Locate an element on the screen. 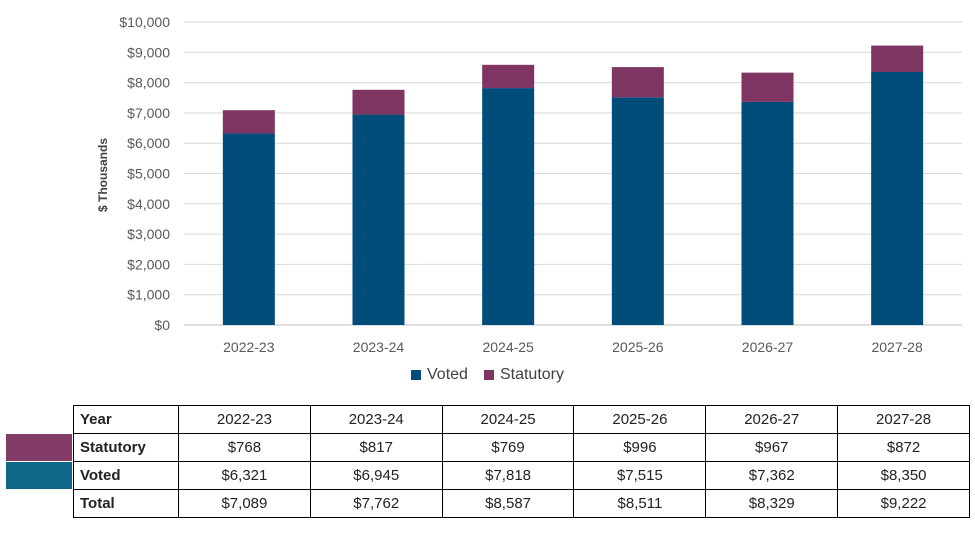  table-cell: $9,222 is located at coordinates (903, 503).